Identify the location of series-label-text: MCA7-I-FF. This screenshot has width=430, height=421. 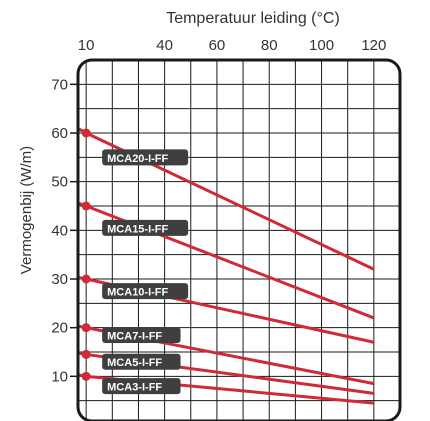
(134, 336).